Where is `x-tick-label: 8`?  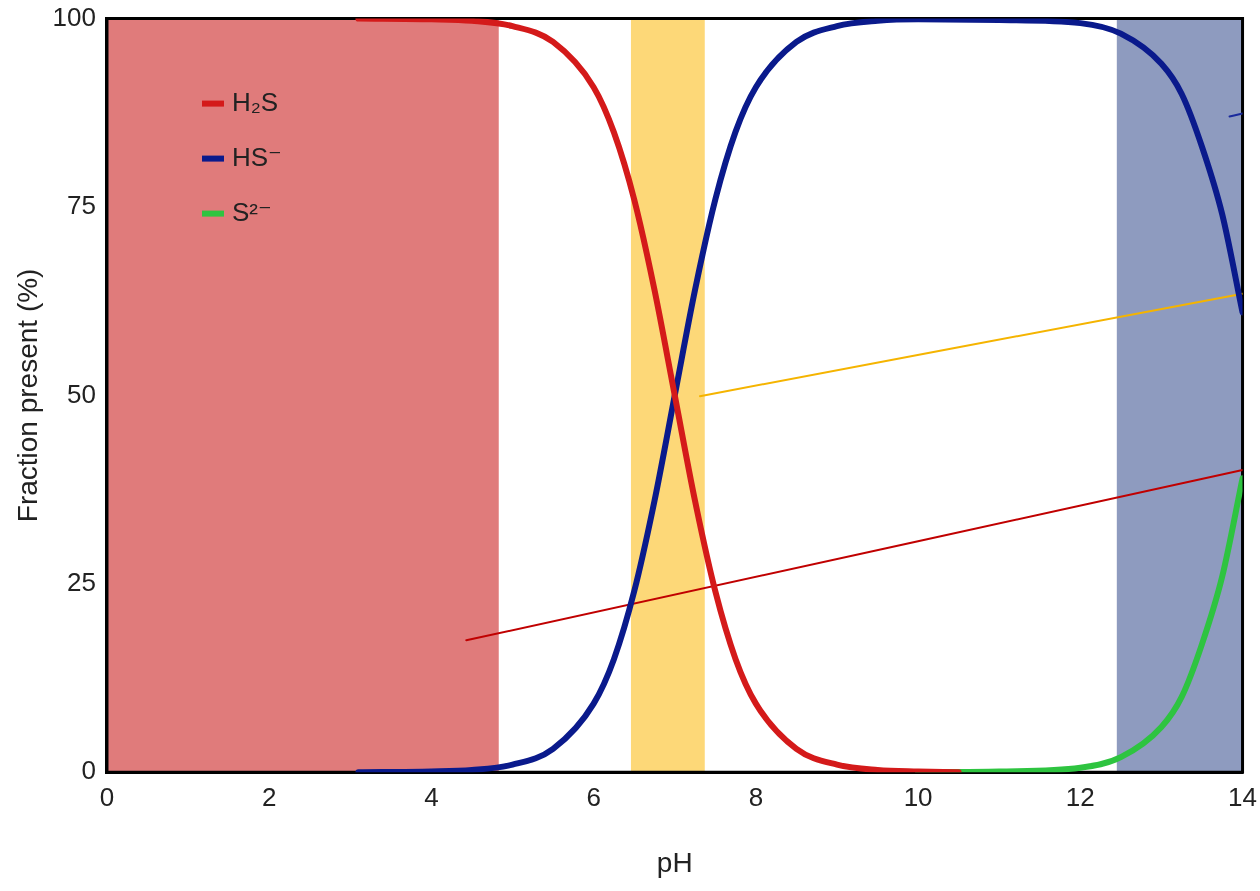
x-tick-label: 8 is located at coordinates (756, 796).